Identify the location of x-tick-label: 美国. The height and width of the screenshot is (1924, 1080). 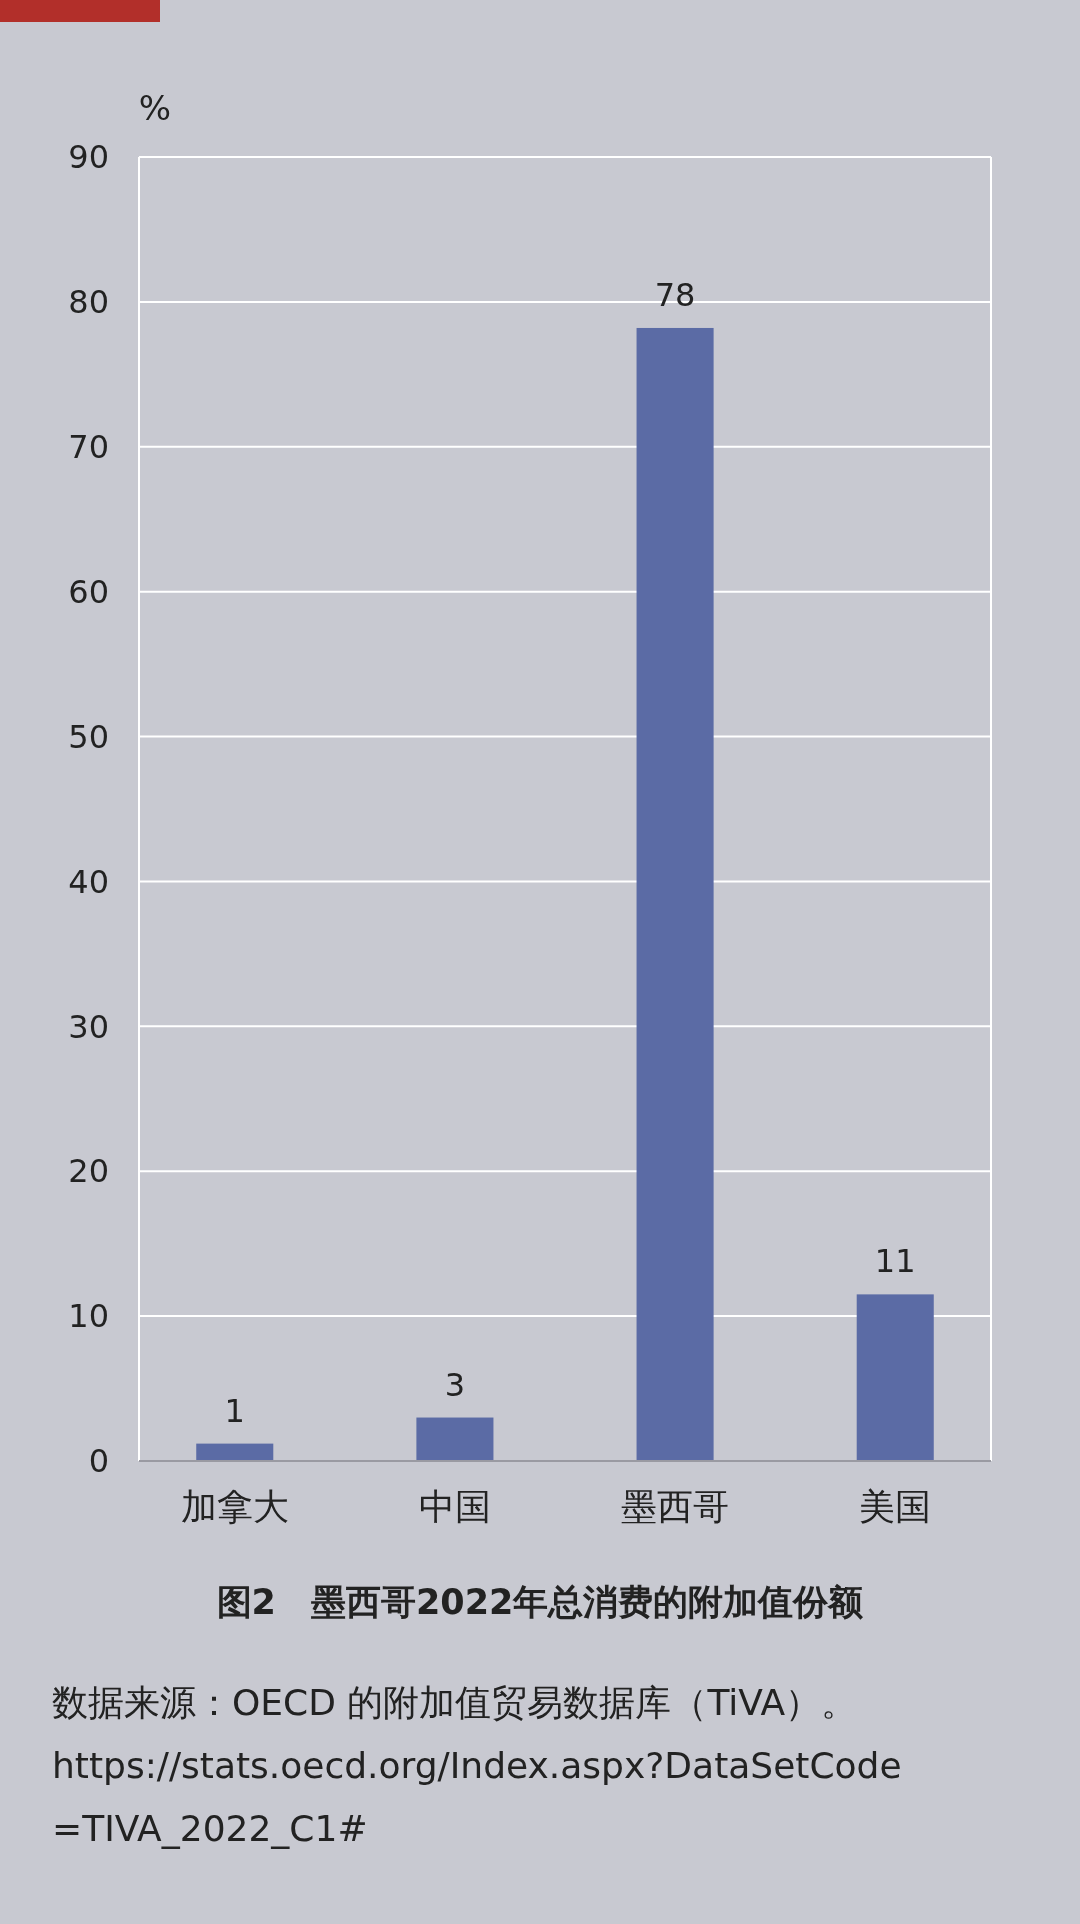
(895, 1506).